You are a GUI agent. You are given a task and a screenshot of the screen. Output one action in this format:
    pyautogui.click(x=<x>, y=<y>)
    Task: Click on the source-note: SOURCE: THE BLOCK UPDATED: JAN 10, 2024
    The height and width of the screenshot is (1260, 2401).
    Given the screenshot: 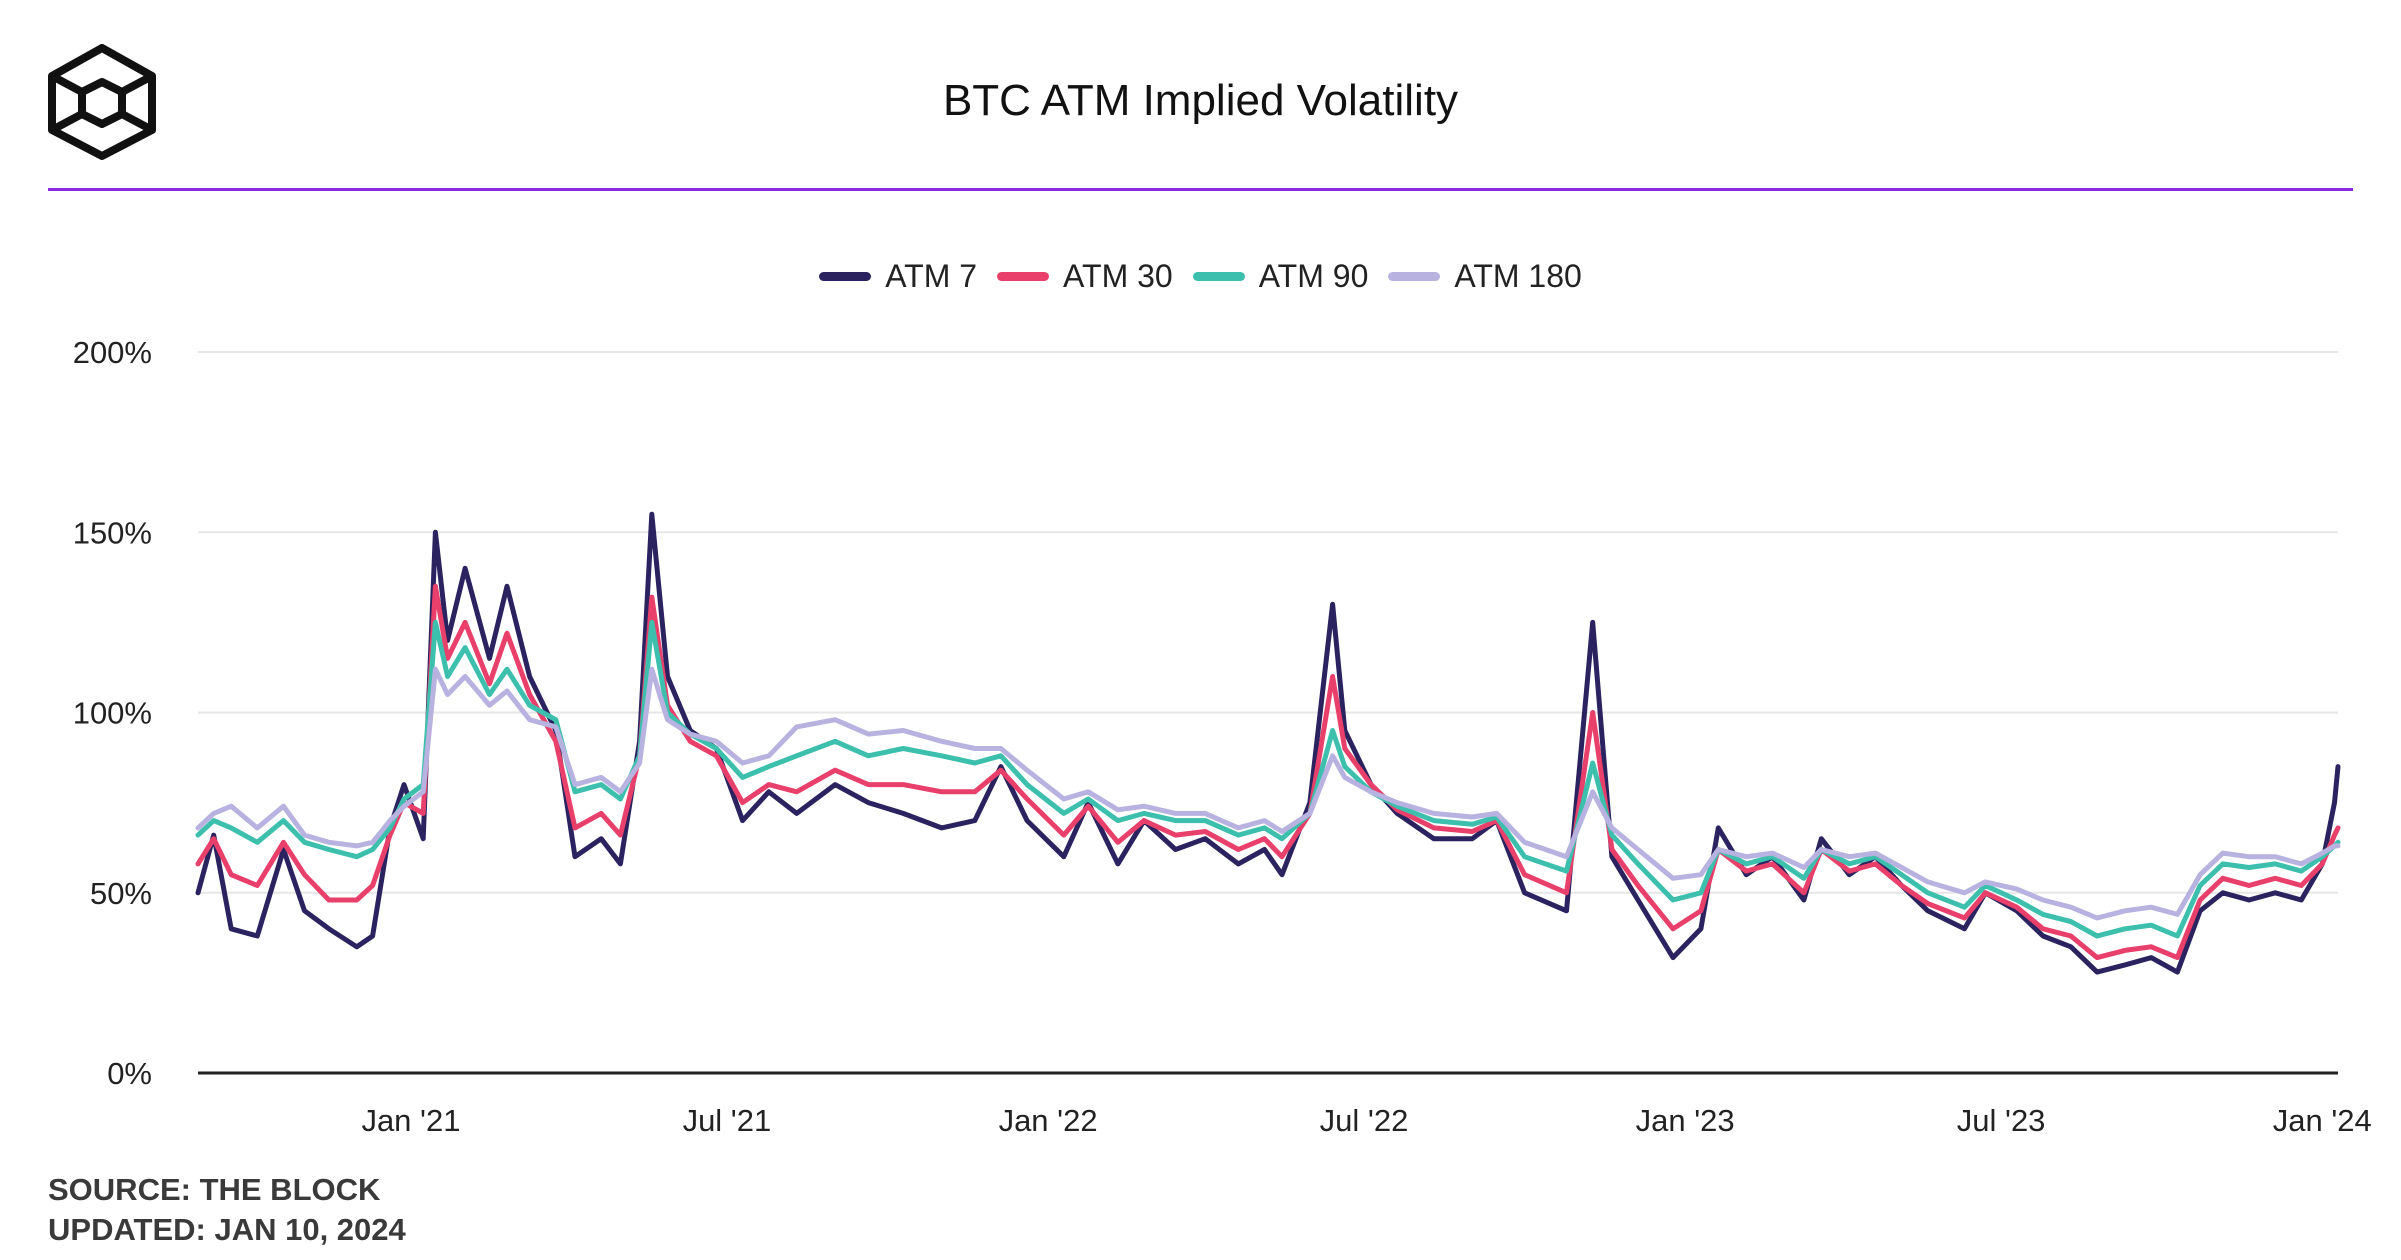 What is the action you would take?
    pyautogui.click(x=227, y=1210)
    